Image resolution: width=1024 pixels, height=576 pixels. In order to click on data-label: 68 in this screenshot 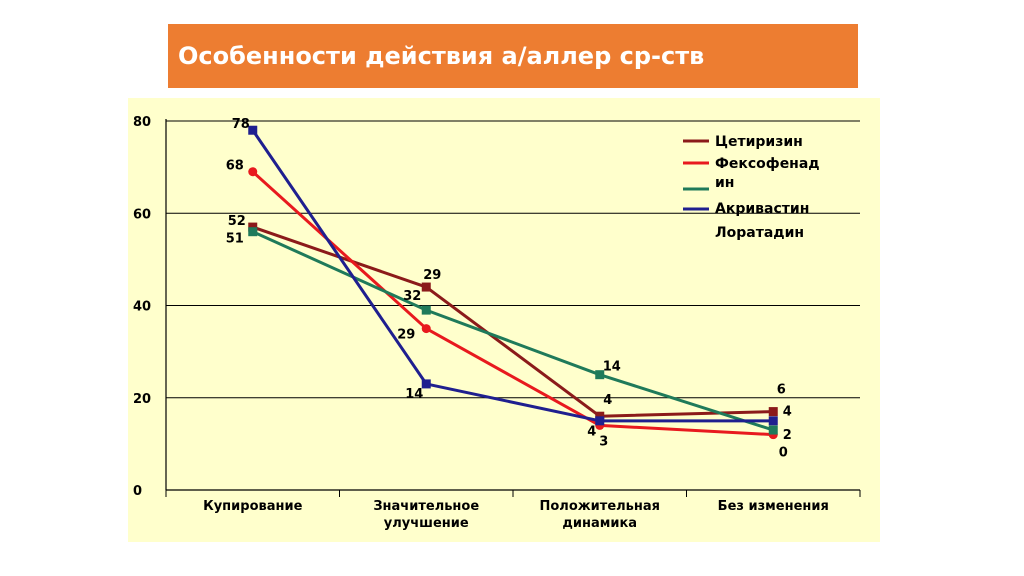, I will do `click(235, 166)`.